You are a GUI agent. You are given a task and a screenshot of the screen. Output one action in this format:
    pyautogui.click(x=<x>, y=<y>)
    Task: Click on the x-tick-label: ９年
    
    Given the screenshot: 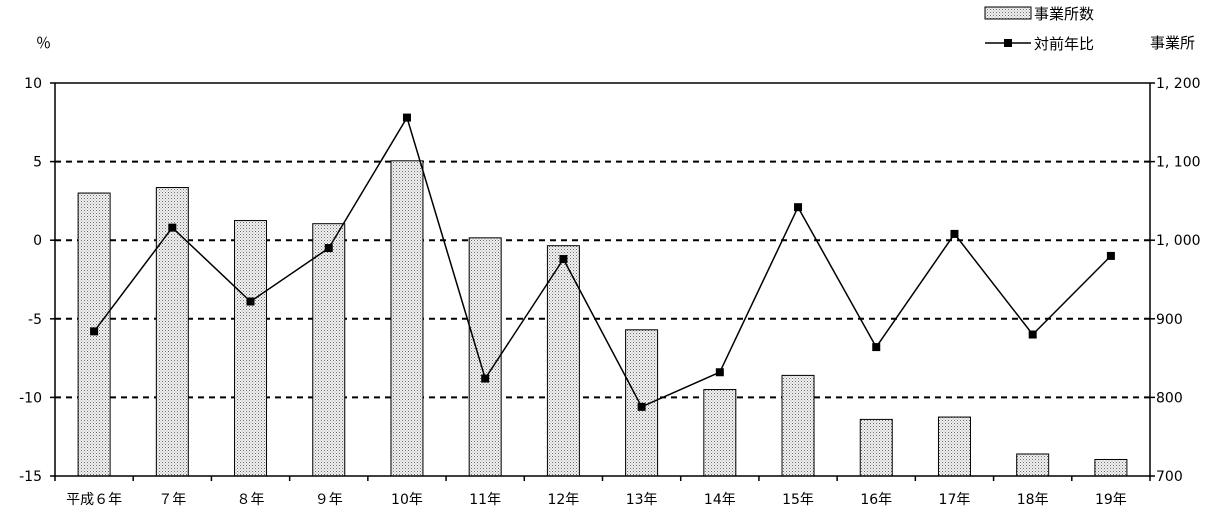 What is the action you would take?
    pyautogui.click(x=329, y=500)
    